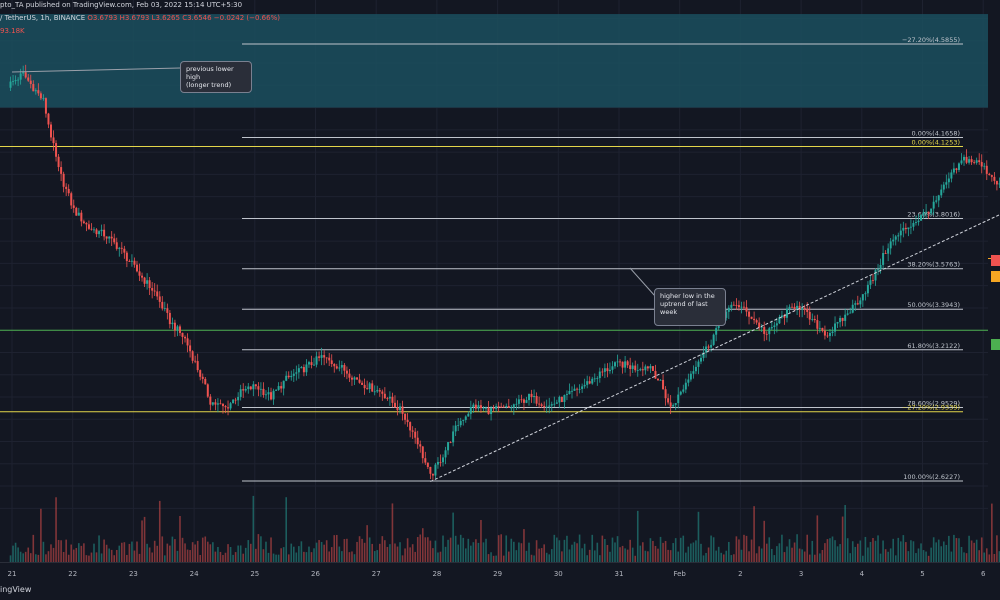 Image resolution: width=1000 pixels, height=600 pixels. I want to click on fib-level-label: 38.20%(3.5763), so click(933, 265).